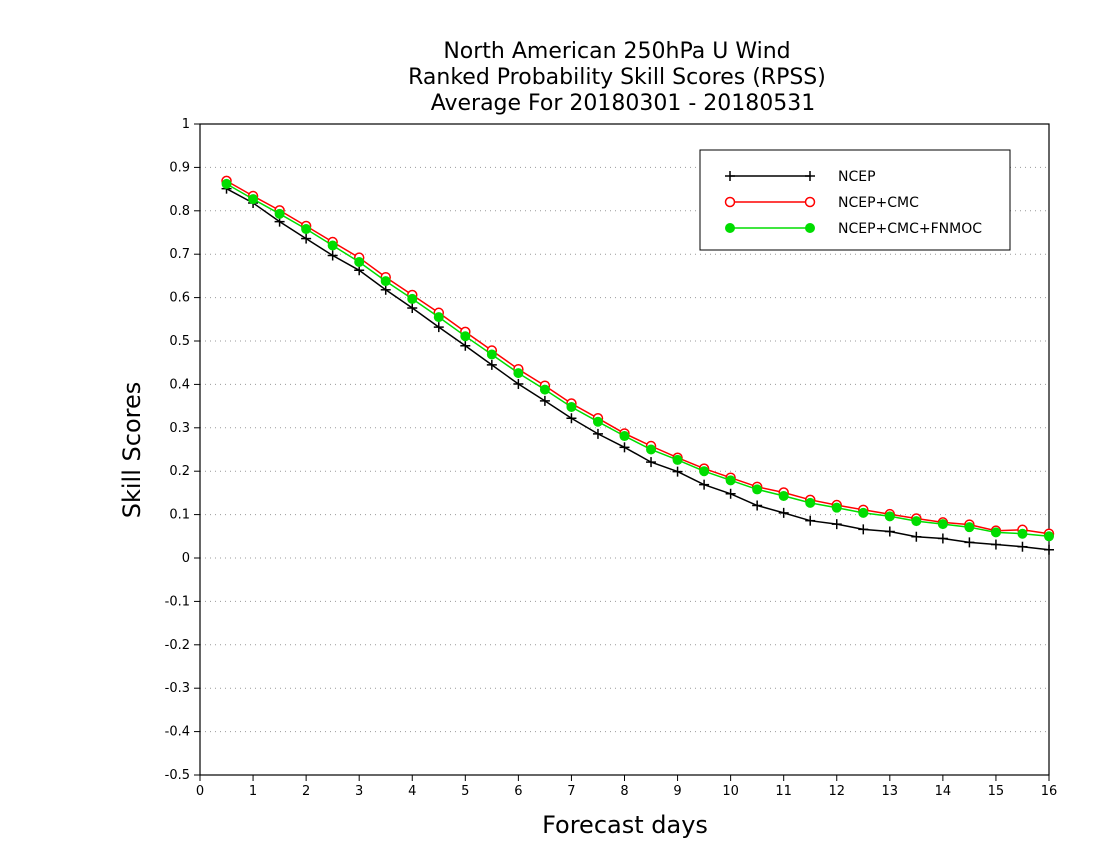  What do you see at coordinates (465, 791) in the screenshot?
I see `x-tick-label: 5` at bounding box center [465, 791].